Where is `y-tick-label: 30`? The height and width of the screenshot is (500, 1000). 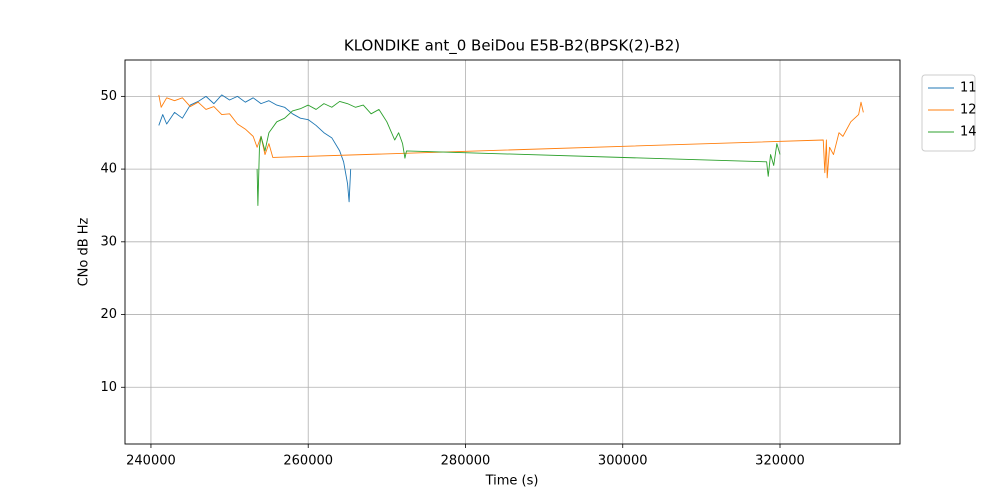
y-tick-label: 30 is located at coordinates (108, 241).